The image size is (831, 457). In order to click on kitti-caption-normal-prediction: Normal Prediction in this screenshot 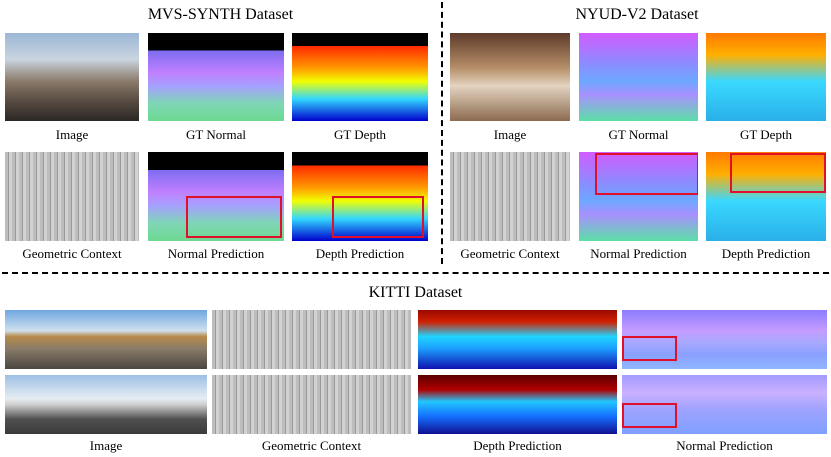, I will do `click(724, 445)`.